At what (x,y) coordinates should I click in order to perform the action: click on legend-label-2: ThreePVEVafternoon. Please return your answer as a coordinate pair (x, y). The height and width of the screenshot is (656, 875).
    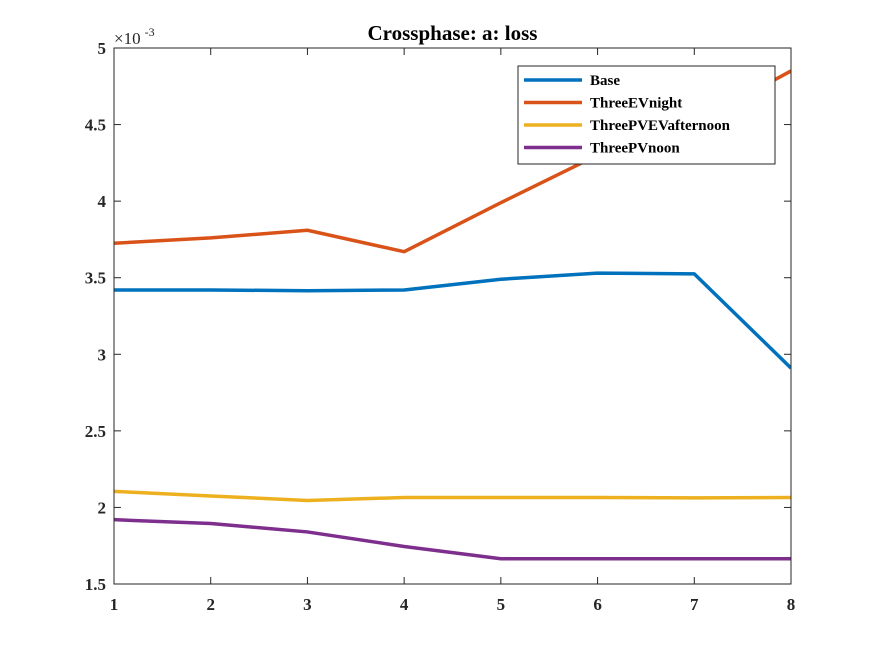
    Looking at the image, I should click on (660, 126).